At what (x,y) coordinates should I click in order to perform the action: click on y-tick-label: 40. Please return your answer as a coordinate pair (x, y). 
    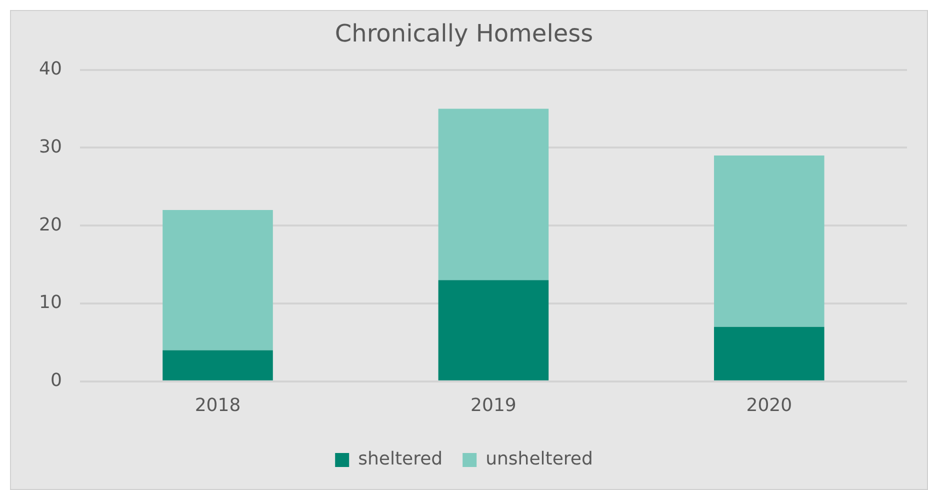
    Looking at the image, I should click on (50, 69).